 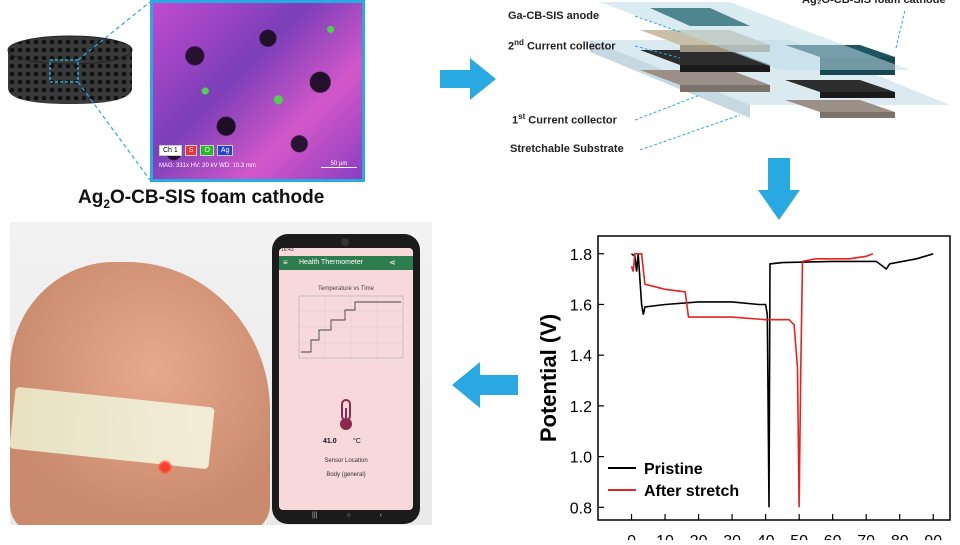 I want to click on sem-scale-bar: 50 μm, so click(x=339, y=164).